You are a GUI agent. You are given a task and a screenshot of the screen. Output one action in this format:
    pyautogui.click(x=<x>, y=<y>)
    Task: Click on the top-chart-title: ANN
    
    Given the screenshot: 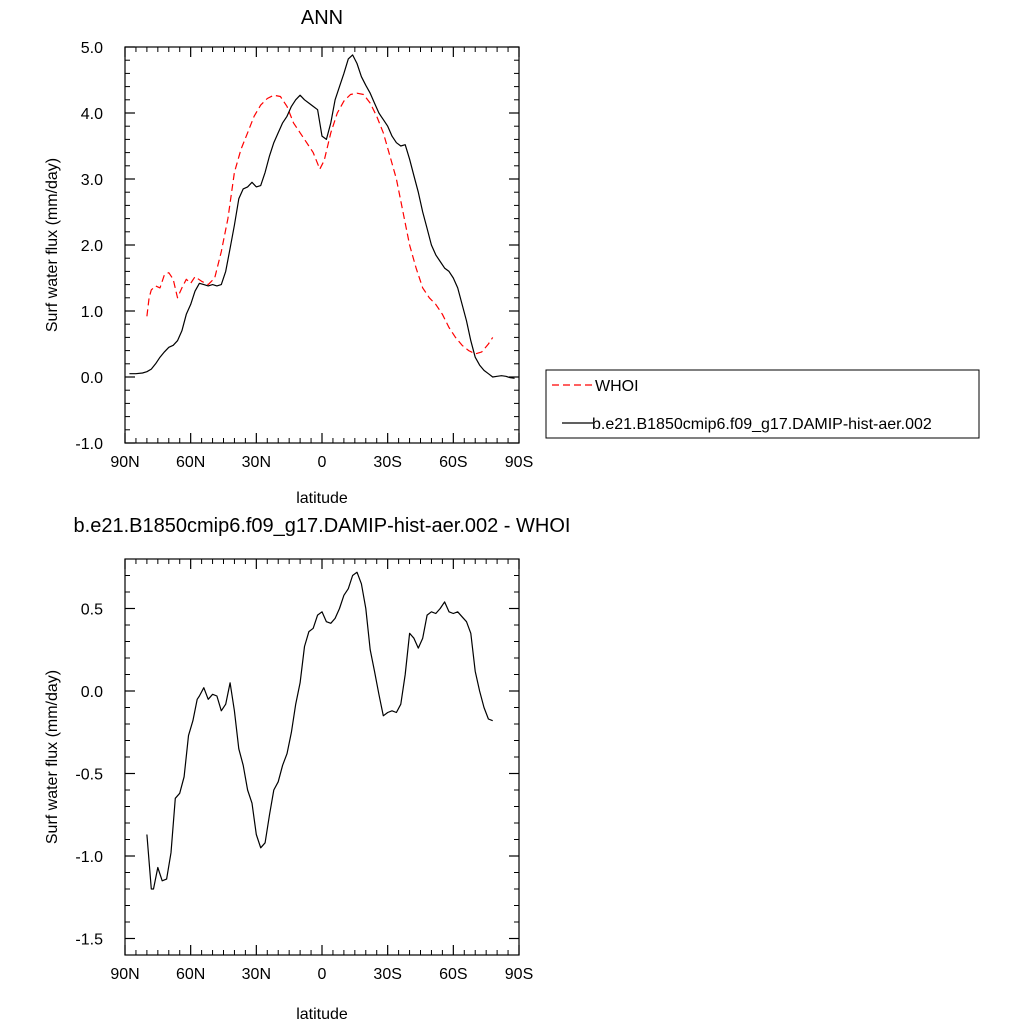 What is the action you would take?
    pyautogui.click(x=322, y=18)
    